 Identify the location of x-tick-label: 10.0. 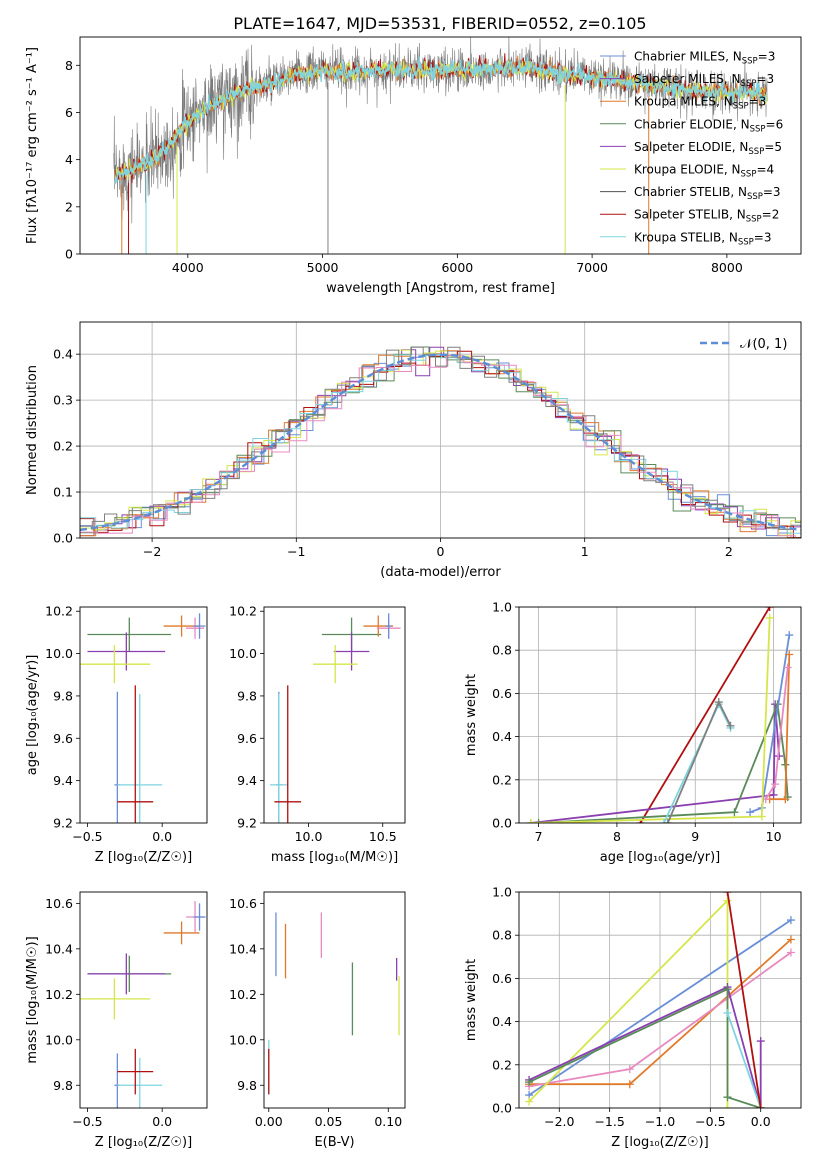
(309, 836).